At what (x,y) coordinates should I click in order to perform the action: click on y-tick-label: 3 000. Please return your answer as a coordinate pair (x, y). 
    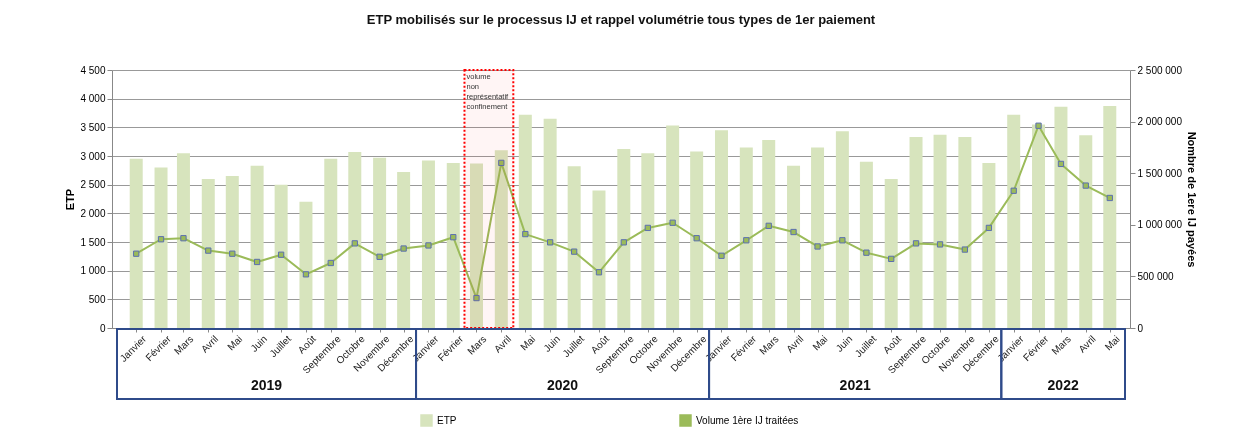
    Looking at the image, I should click on (93, 156).